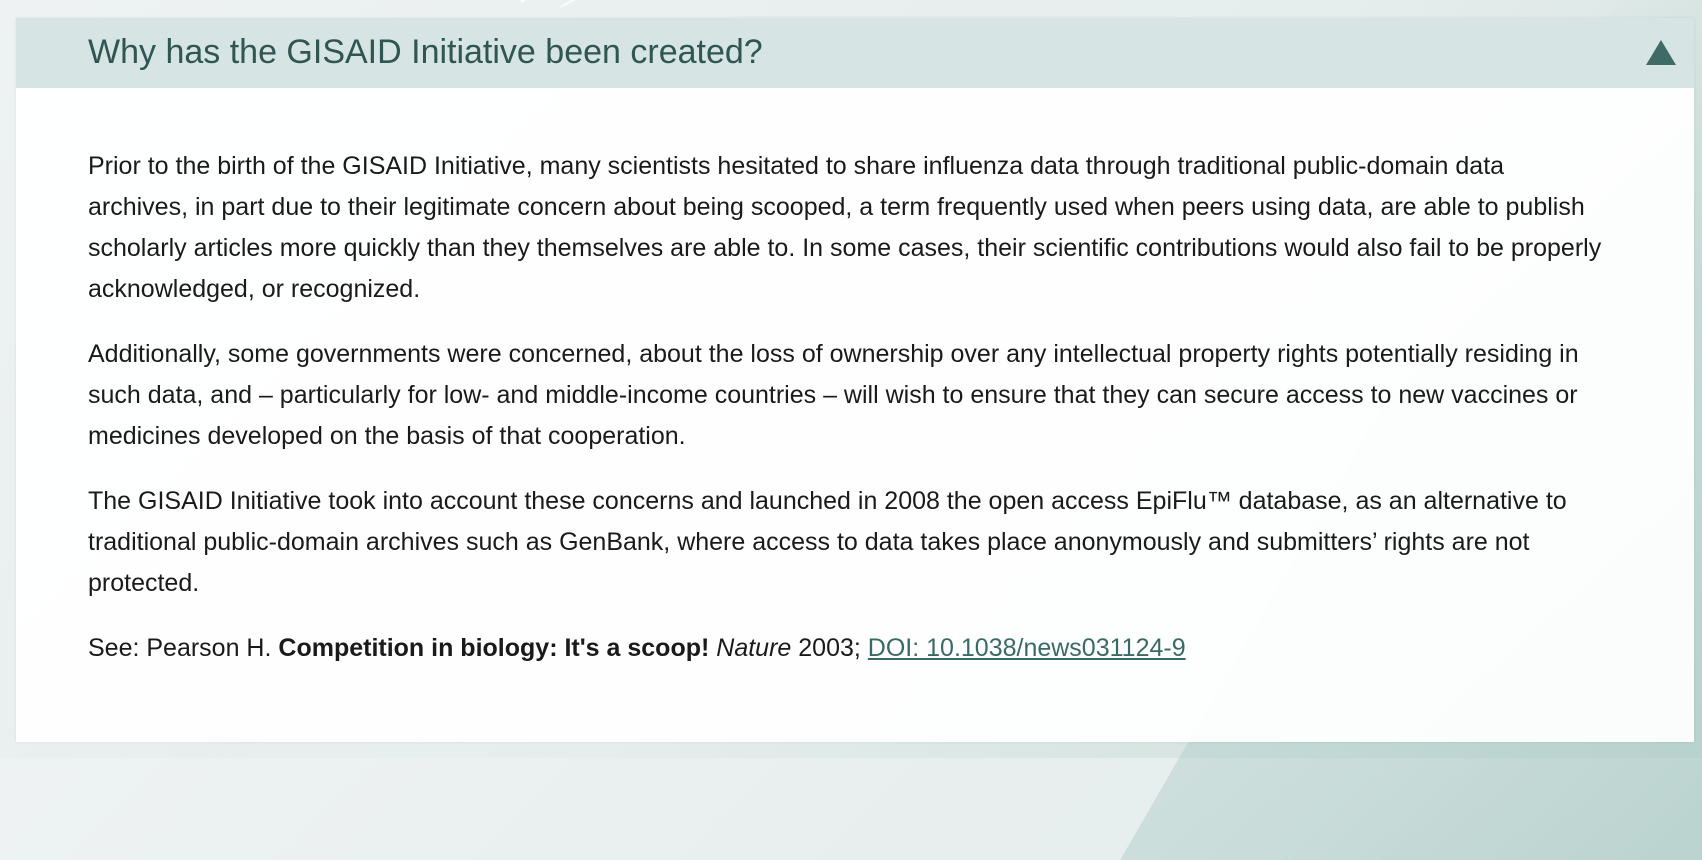  What do you see at coordinates (183, 648) in the screenshot?
I see `reference-prefix: See: Pearson H.` at bounding box center [183, 648].